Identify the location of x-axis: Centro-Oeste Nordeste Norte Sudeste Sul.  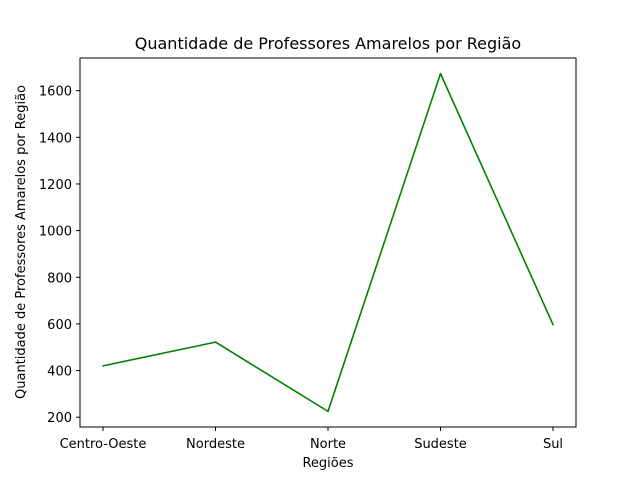
(311, 439).